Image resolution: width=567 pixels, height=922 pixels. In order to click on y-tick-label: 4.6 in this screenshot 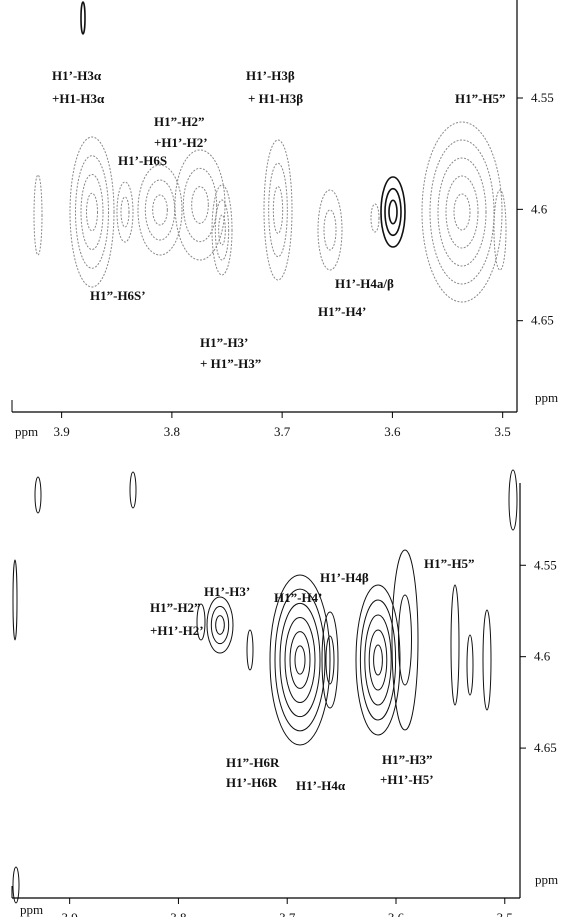, I will do `click(539, 208)`.